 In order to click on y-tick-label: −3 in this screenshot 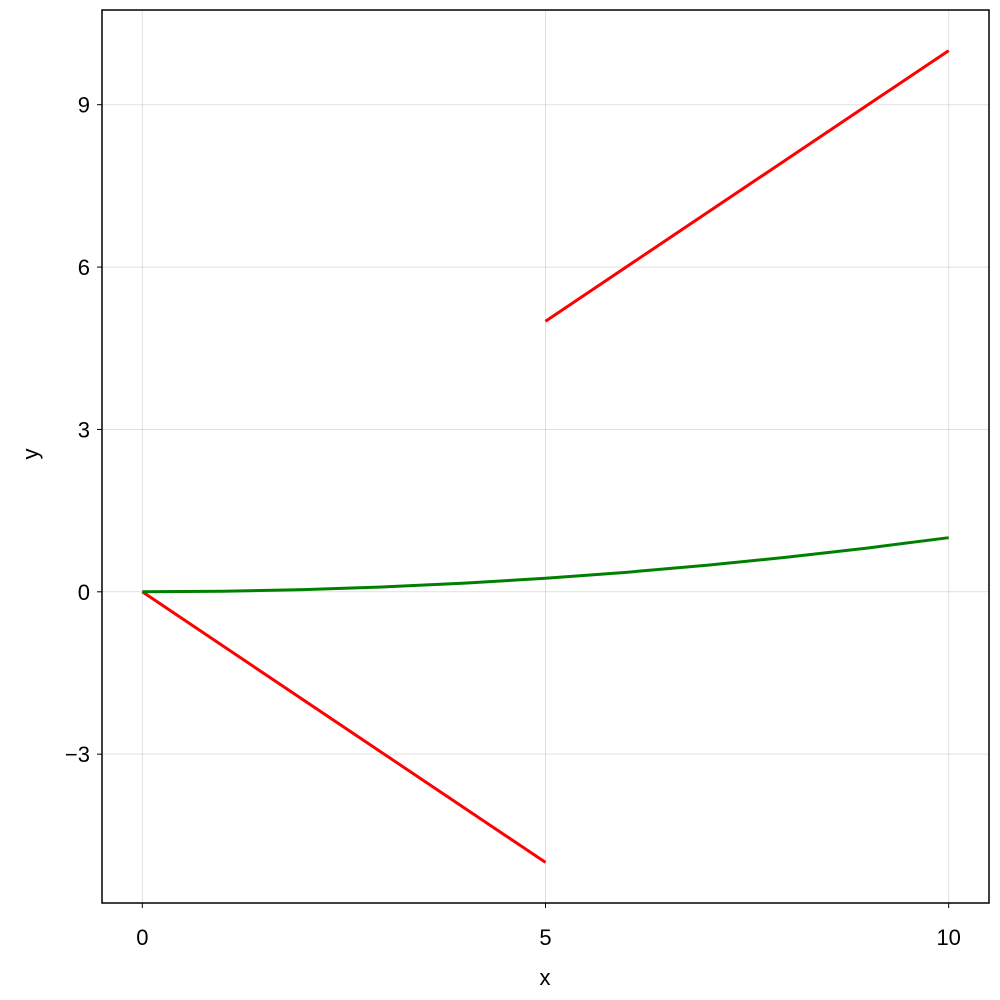, I will do `click(77, 754)`.